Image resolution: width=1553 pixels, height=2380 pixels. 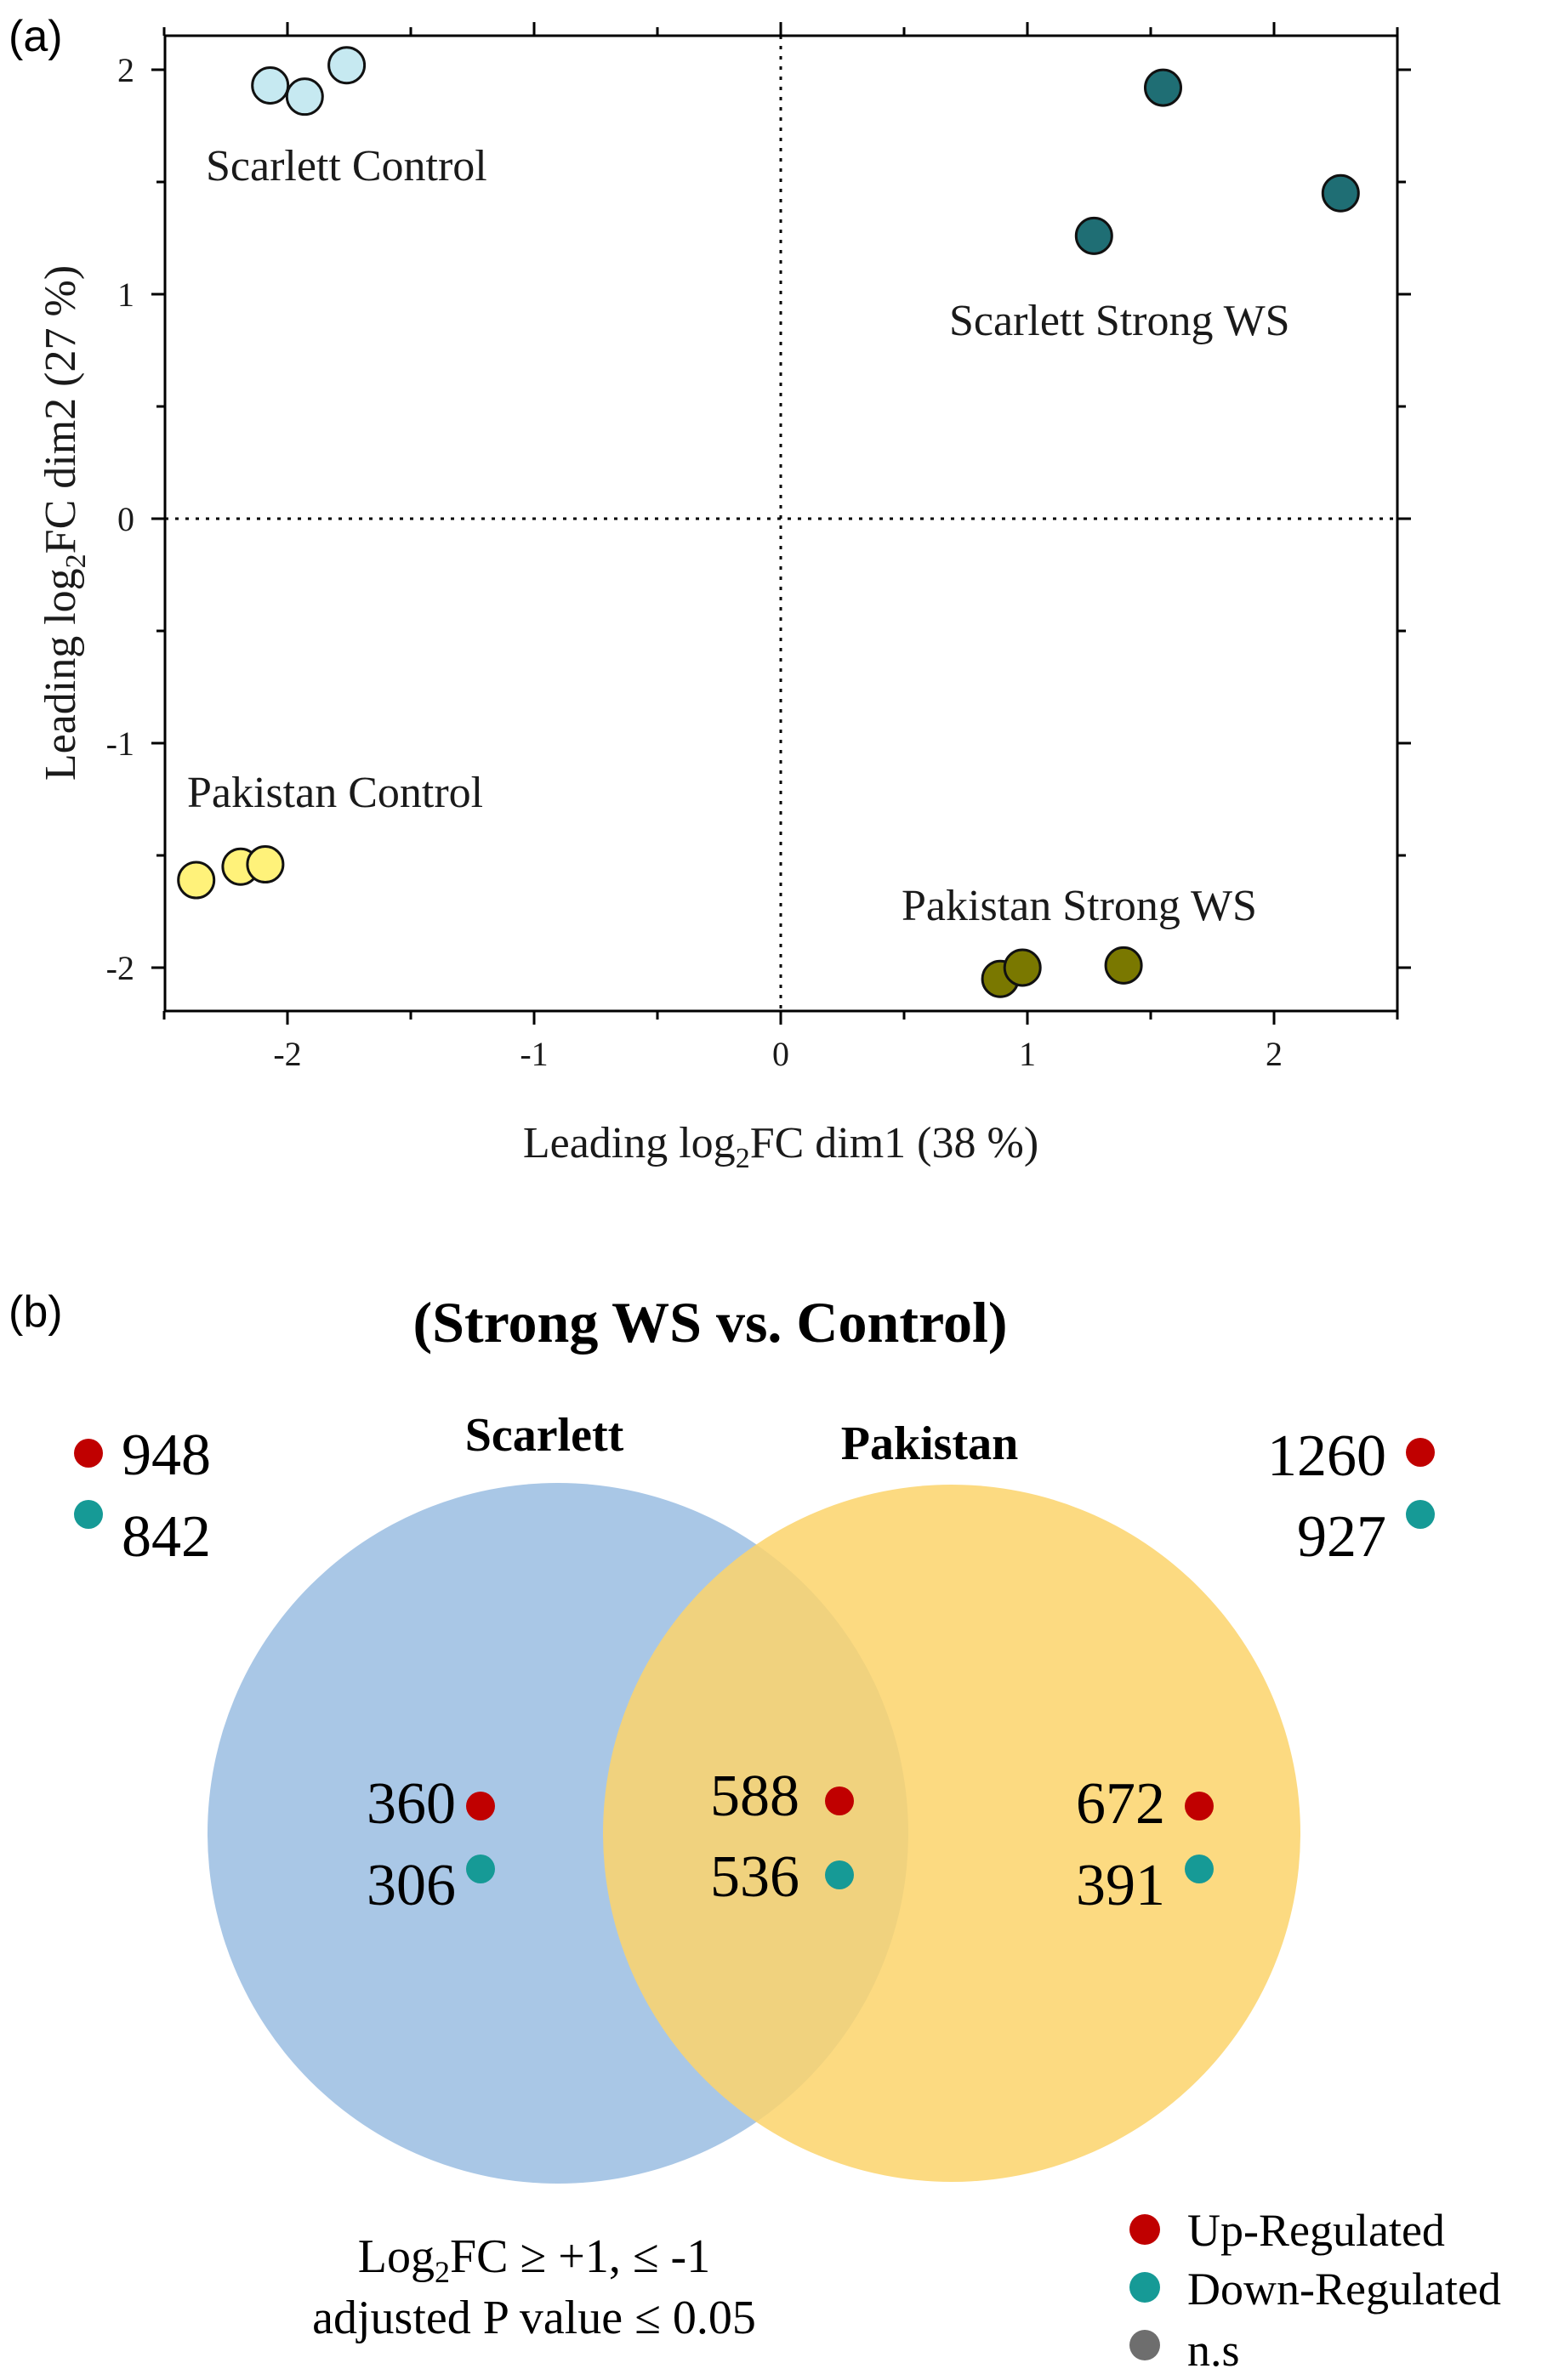 What do you see at coordinates (951, 1833) in the screenshot?
I see `venn-circle-pakistan` at bounding box center [951, 1833].